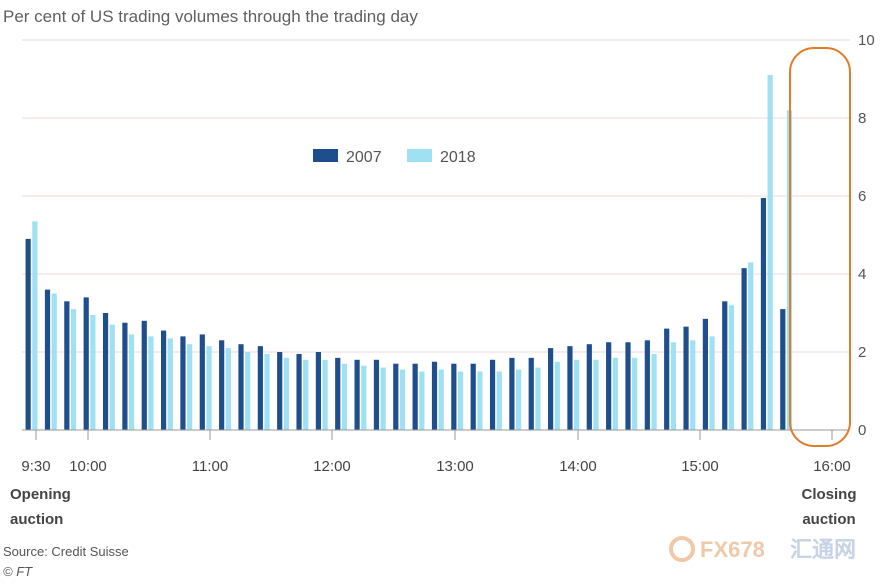 The image size is (890, 585). What do you see at coordinates (394, 157) in the screenshot?
I see `legend: 2007 2018` at bounding box center [394, 157].